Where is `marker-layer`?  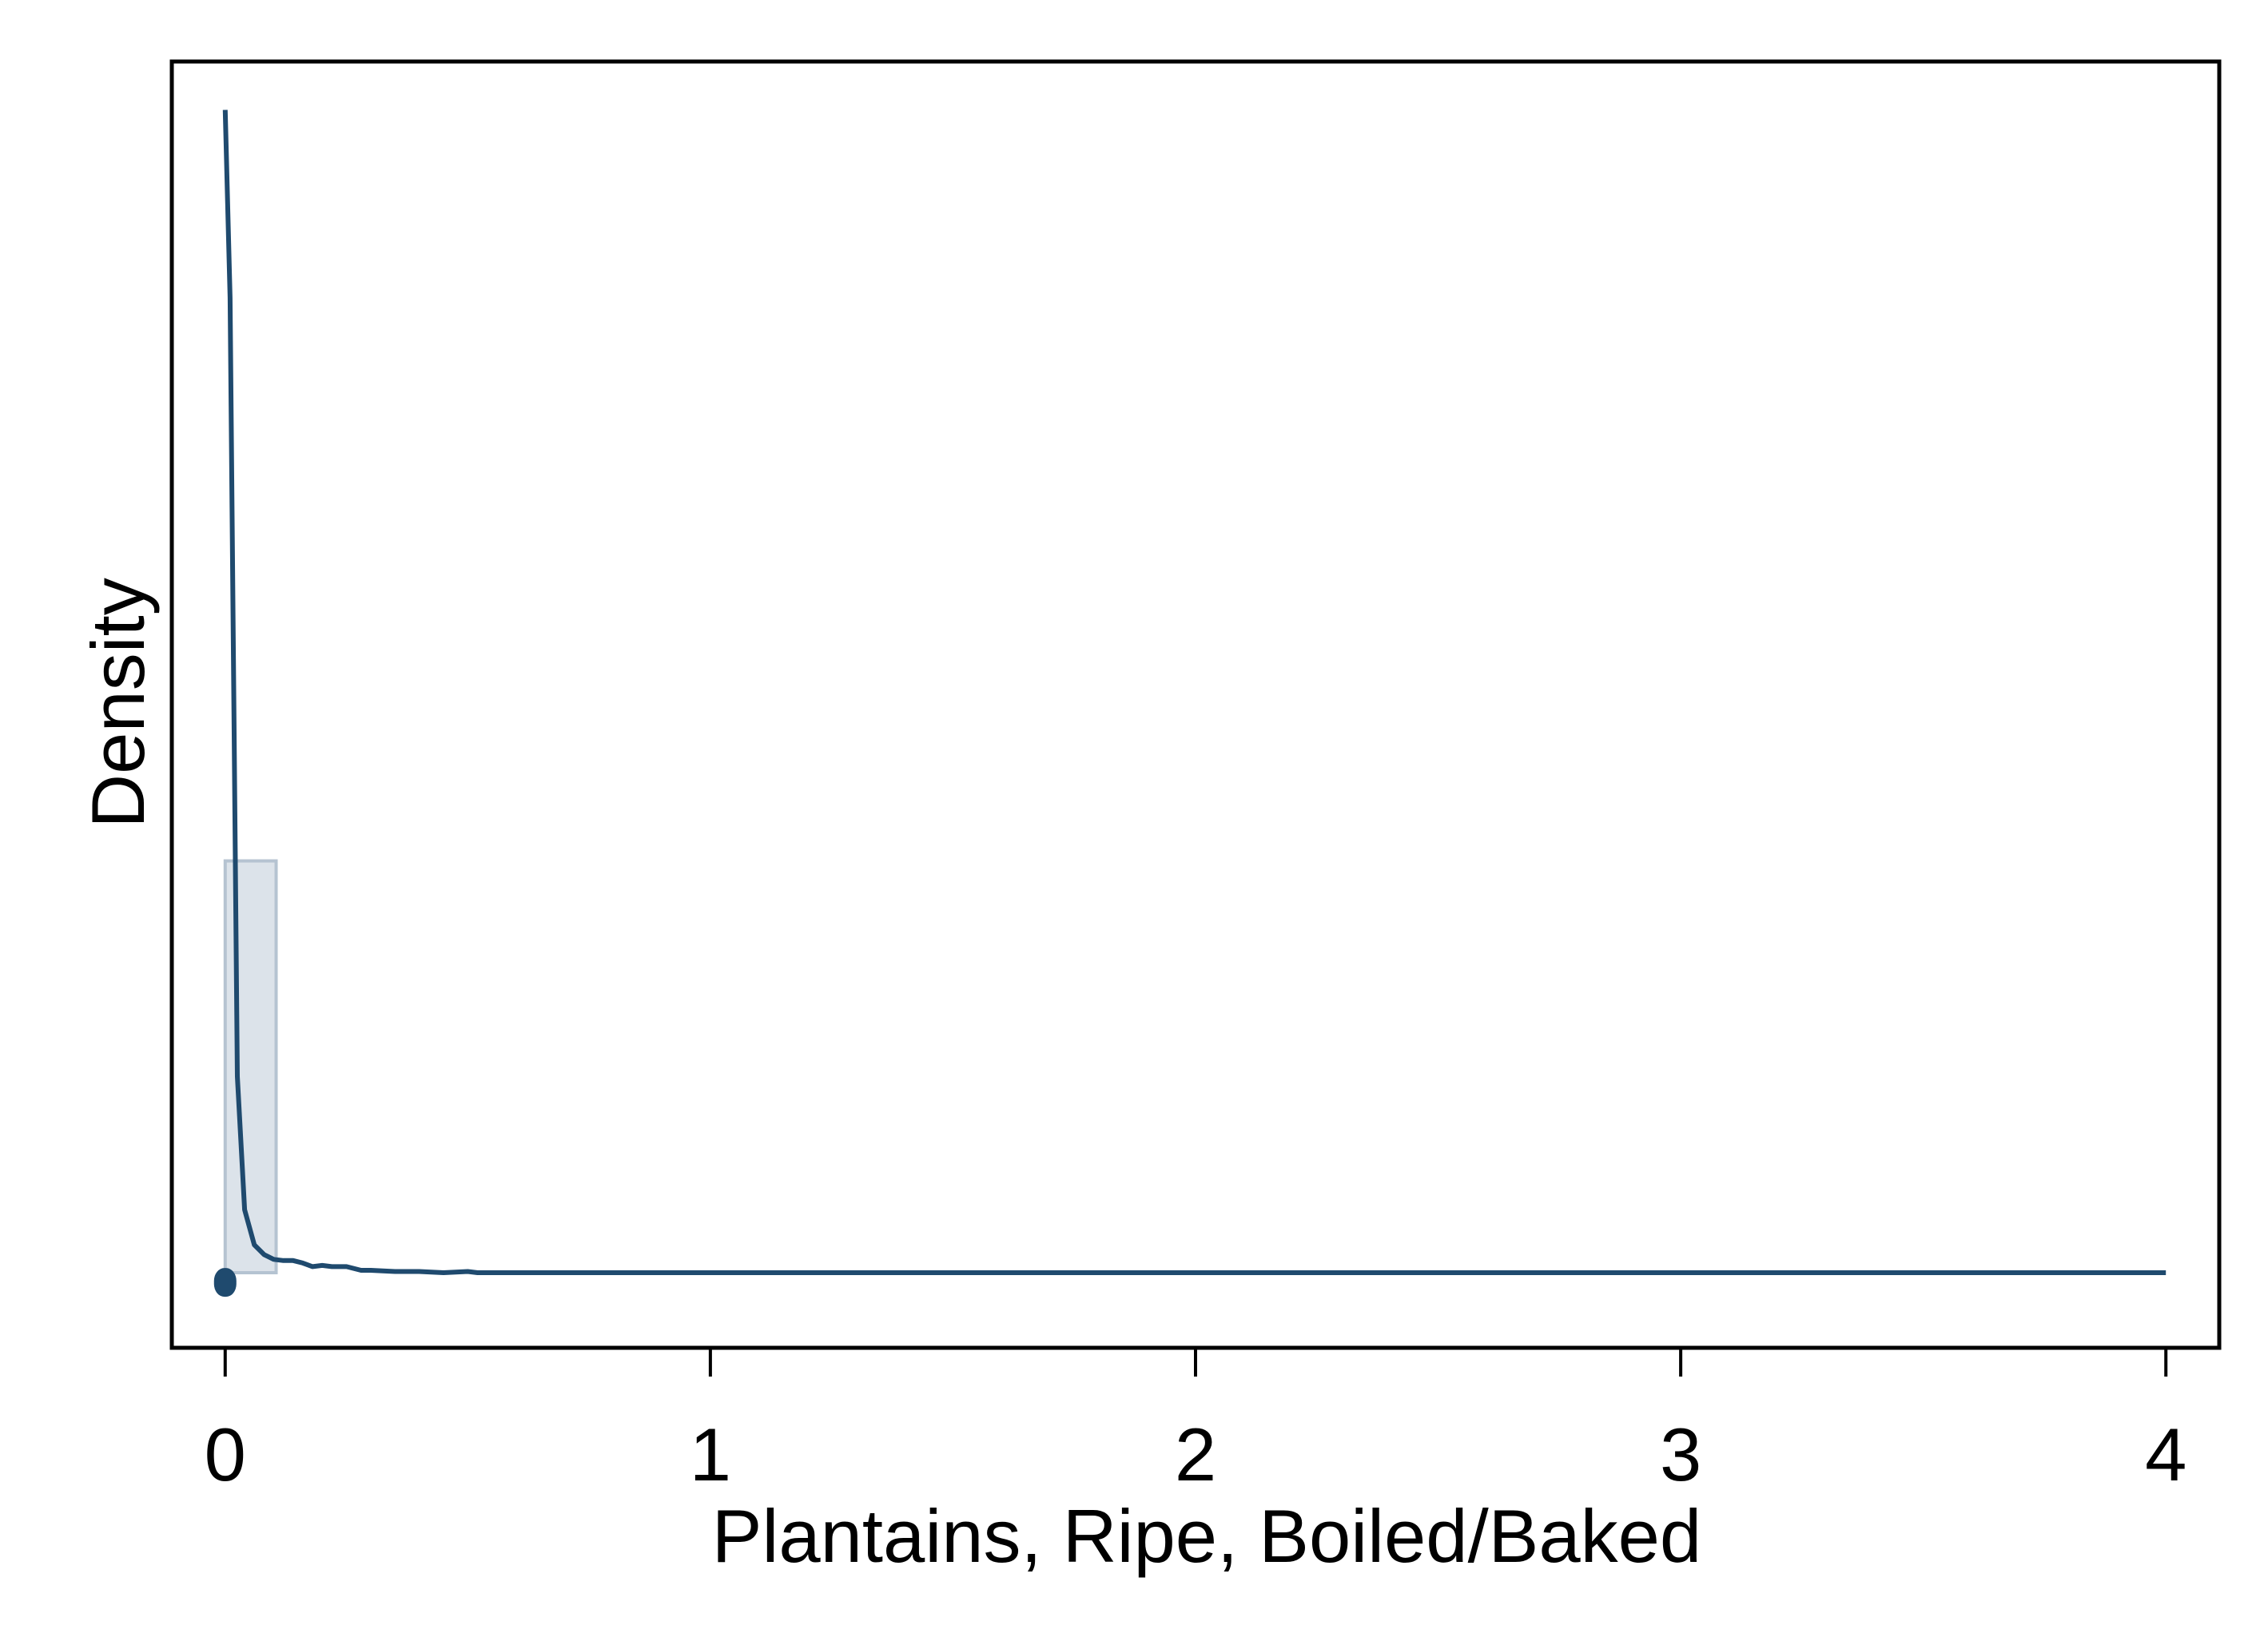 marker-layer is located at coordinates (225, 1282).